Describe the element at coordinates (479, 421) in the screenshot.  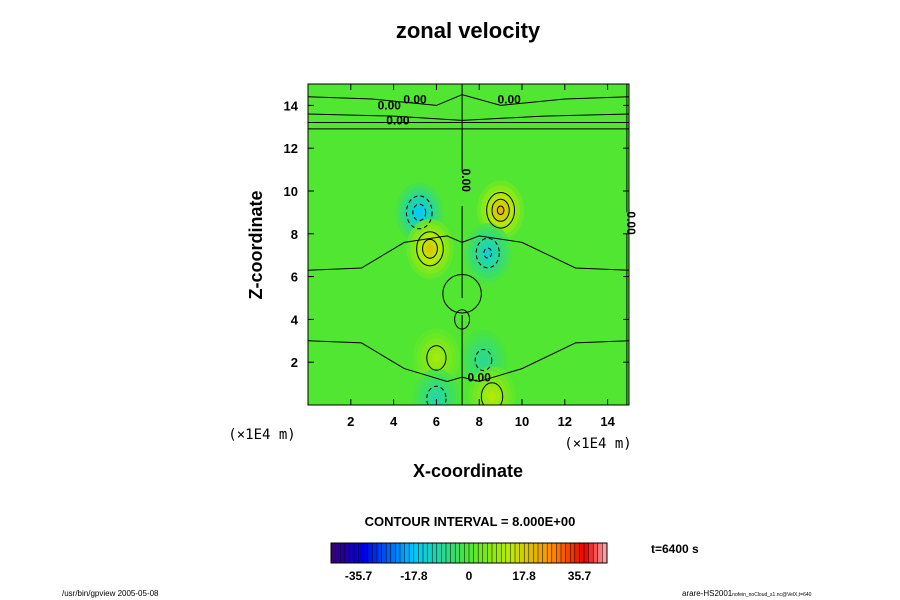
I see `x-tick-label: 8` at that location.